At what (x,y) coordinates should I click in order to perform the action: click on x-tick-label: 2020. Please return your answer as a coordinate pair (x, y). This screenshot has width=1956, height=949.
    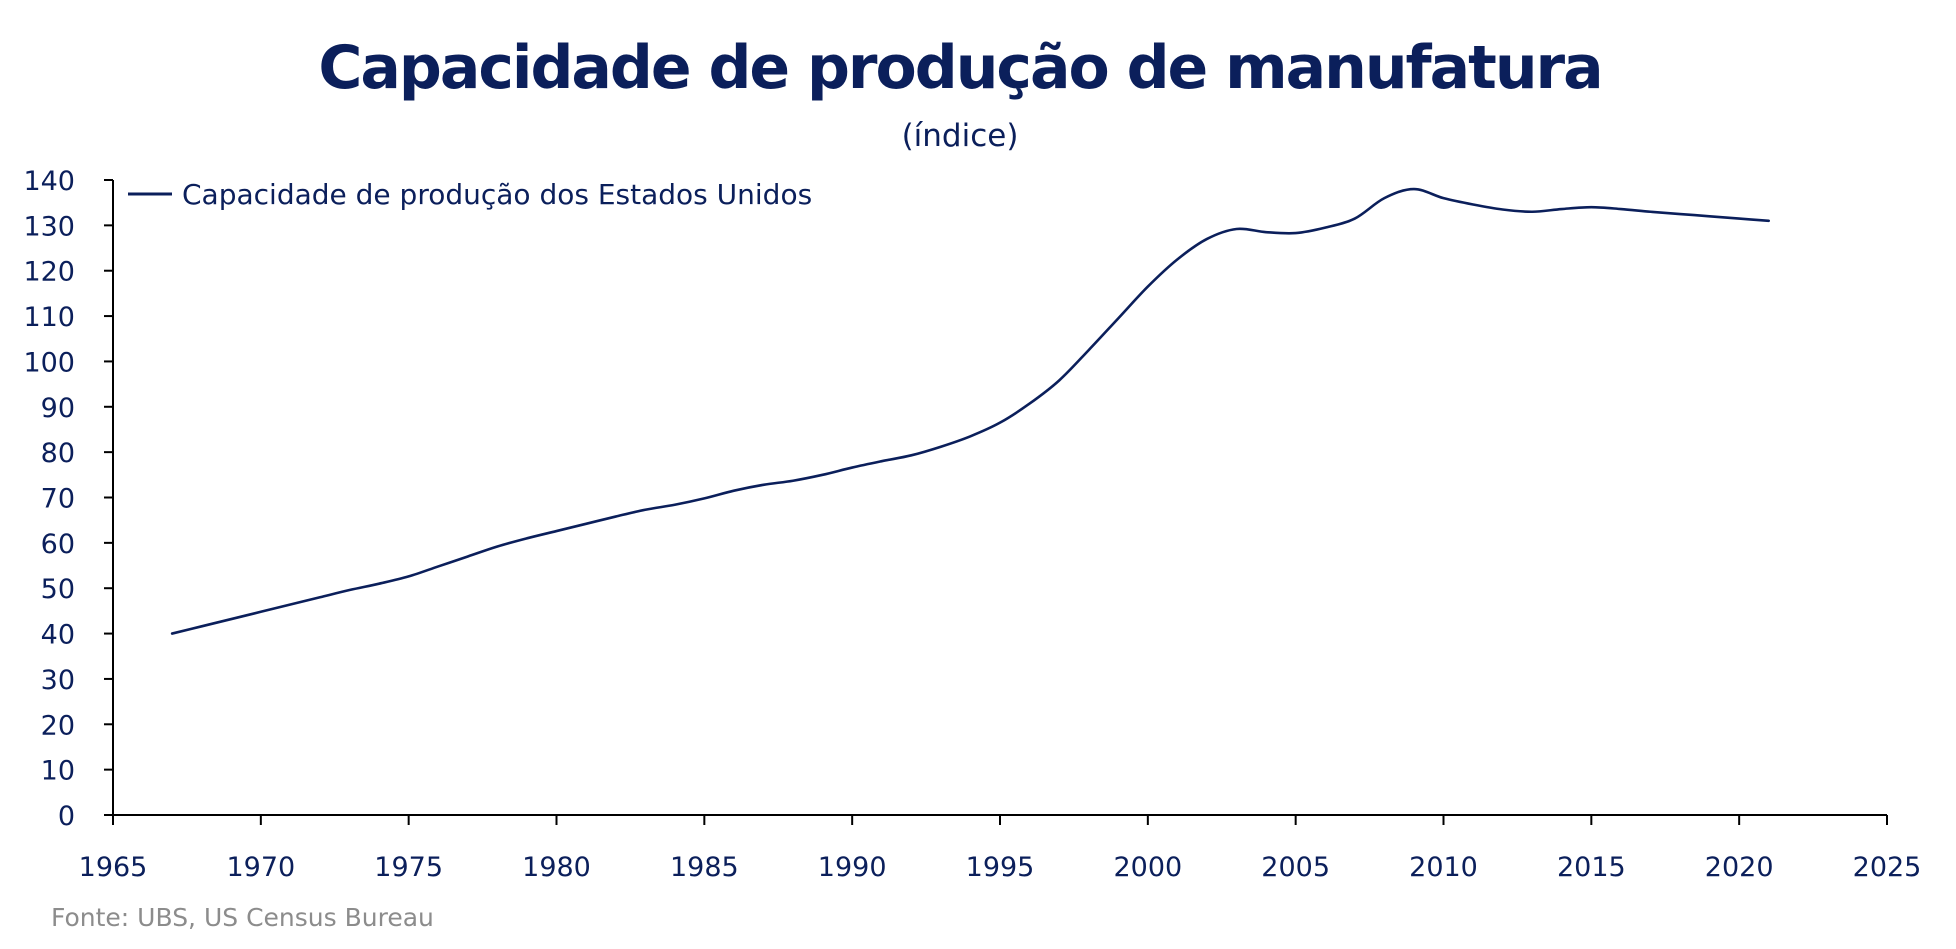
    Looking at the image, I should click on (1739, 867).